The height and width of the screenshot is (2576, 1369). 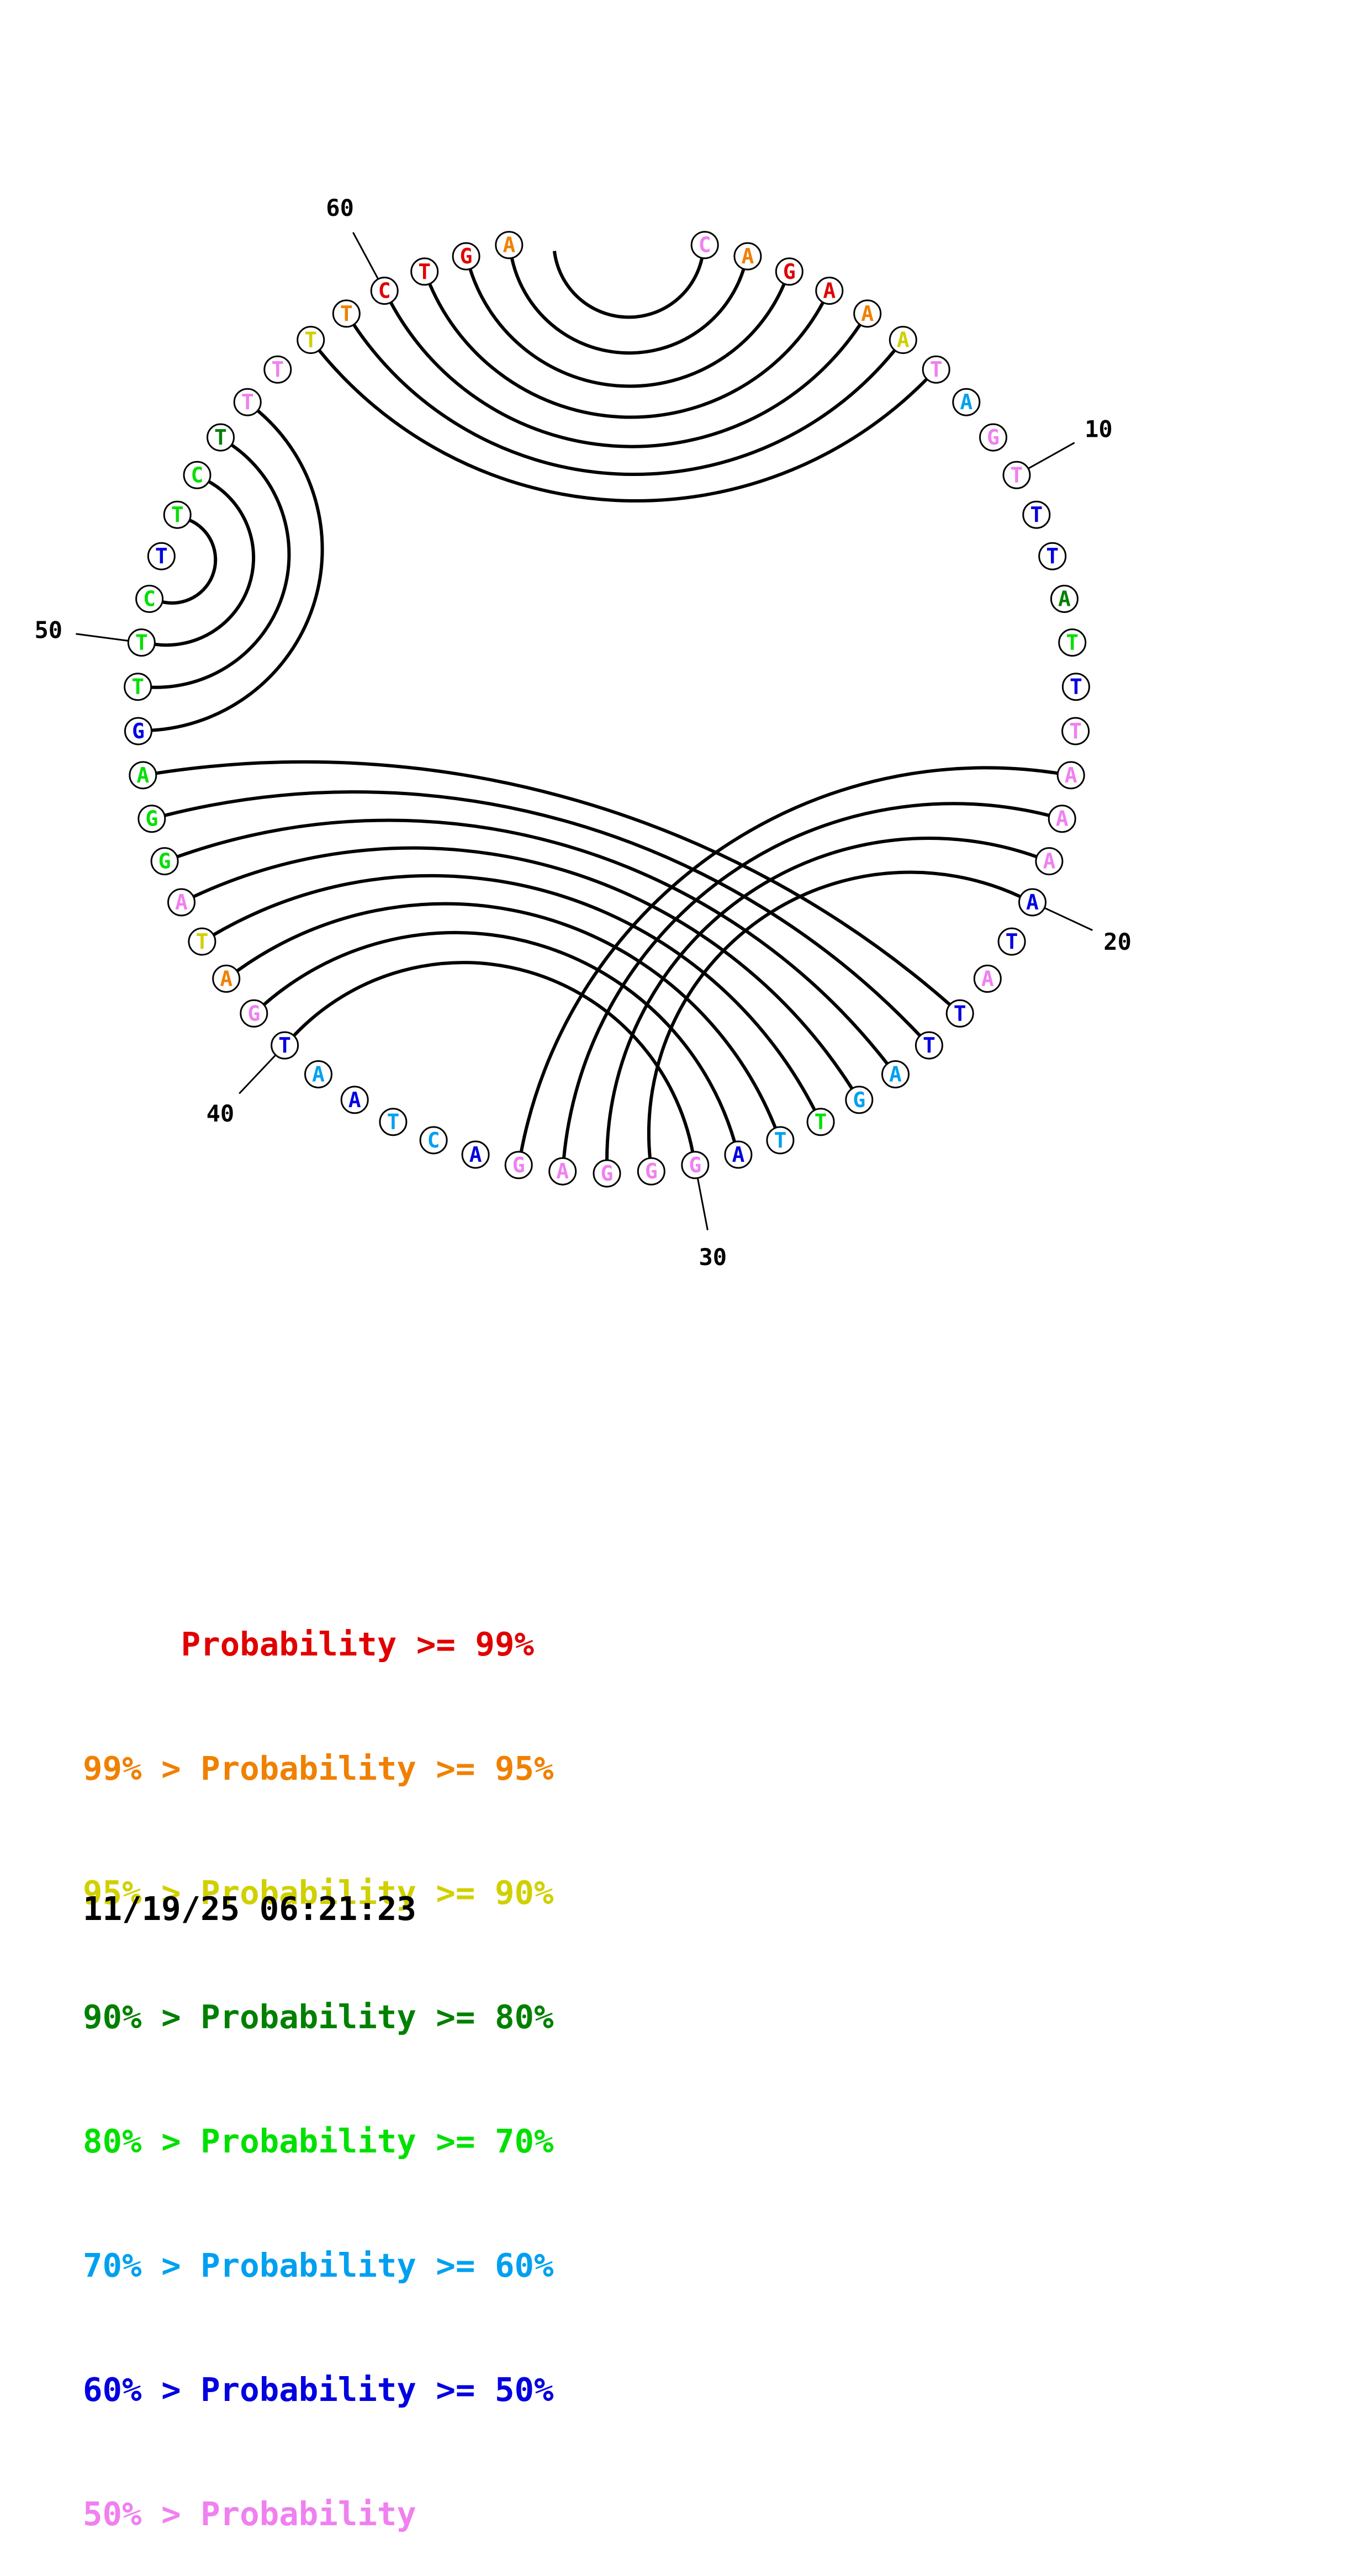 I want to click on base-58: T, so click(x=311, y=341).